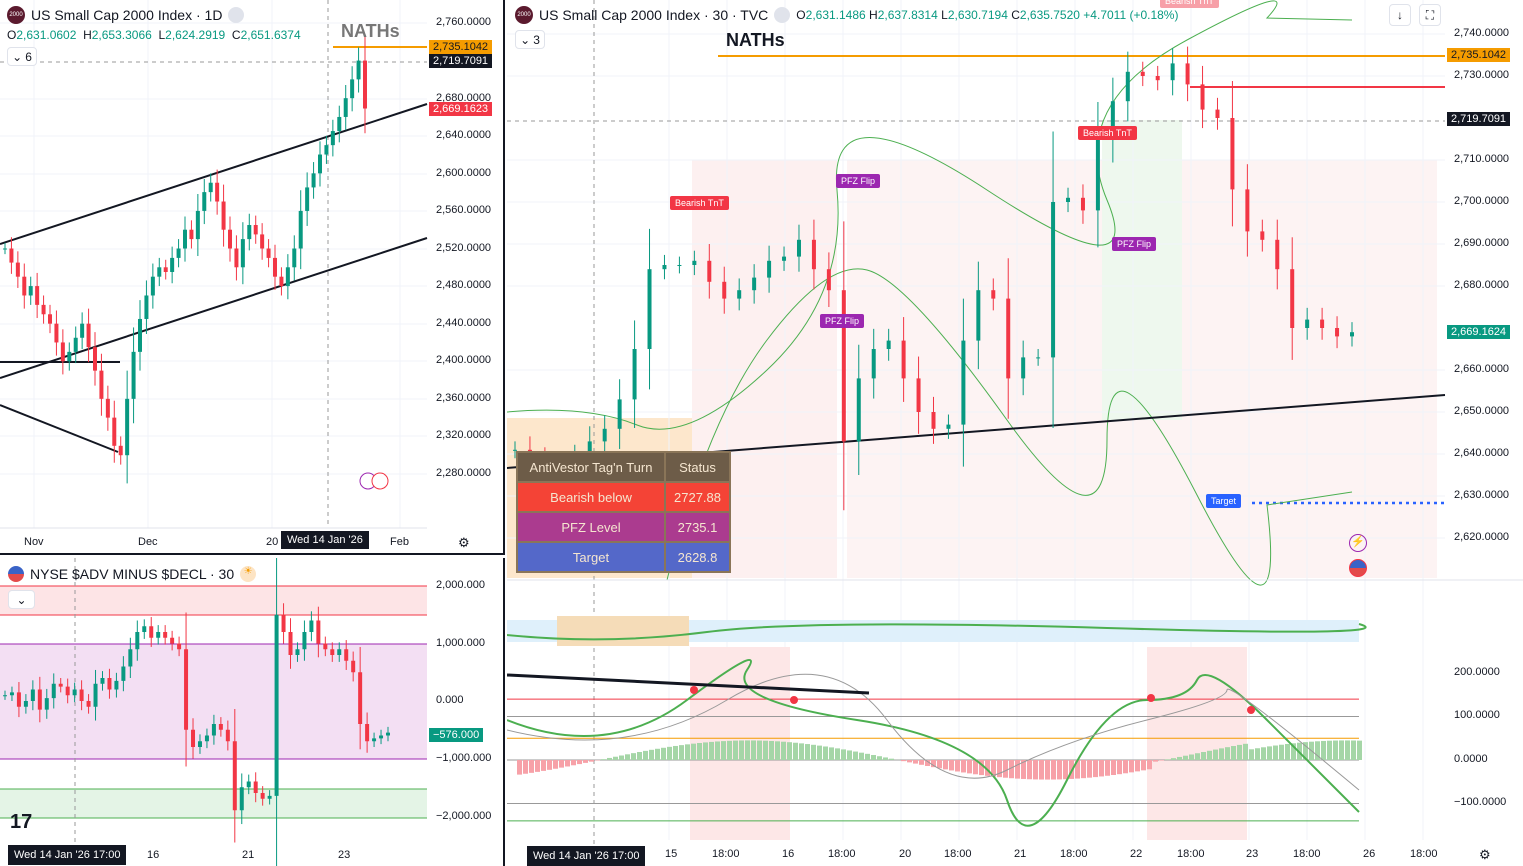 This screenshot has width=1523, height=866. I want to click on indicators-toggle-button: ⌄ 6, so click(22, 56).